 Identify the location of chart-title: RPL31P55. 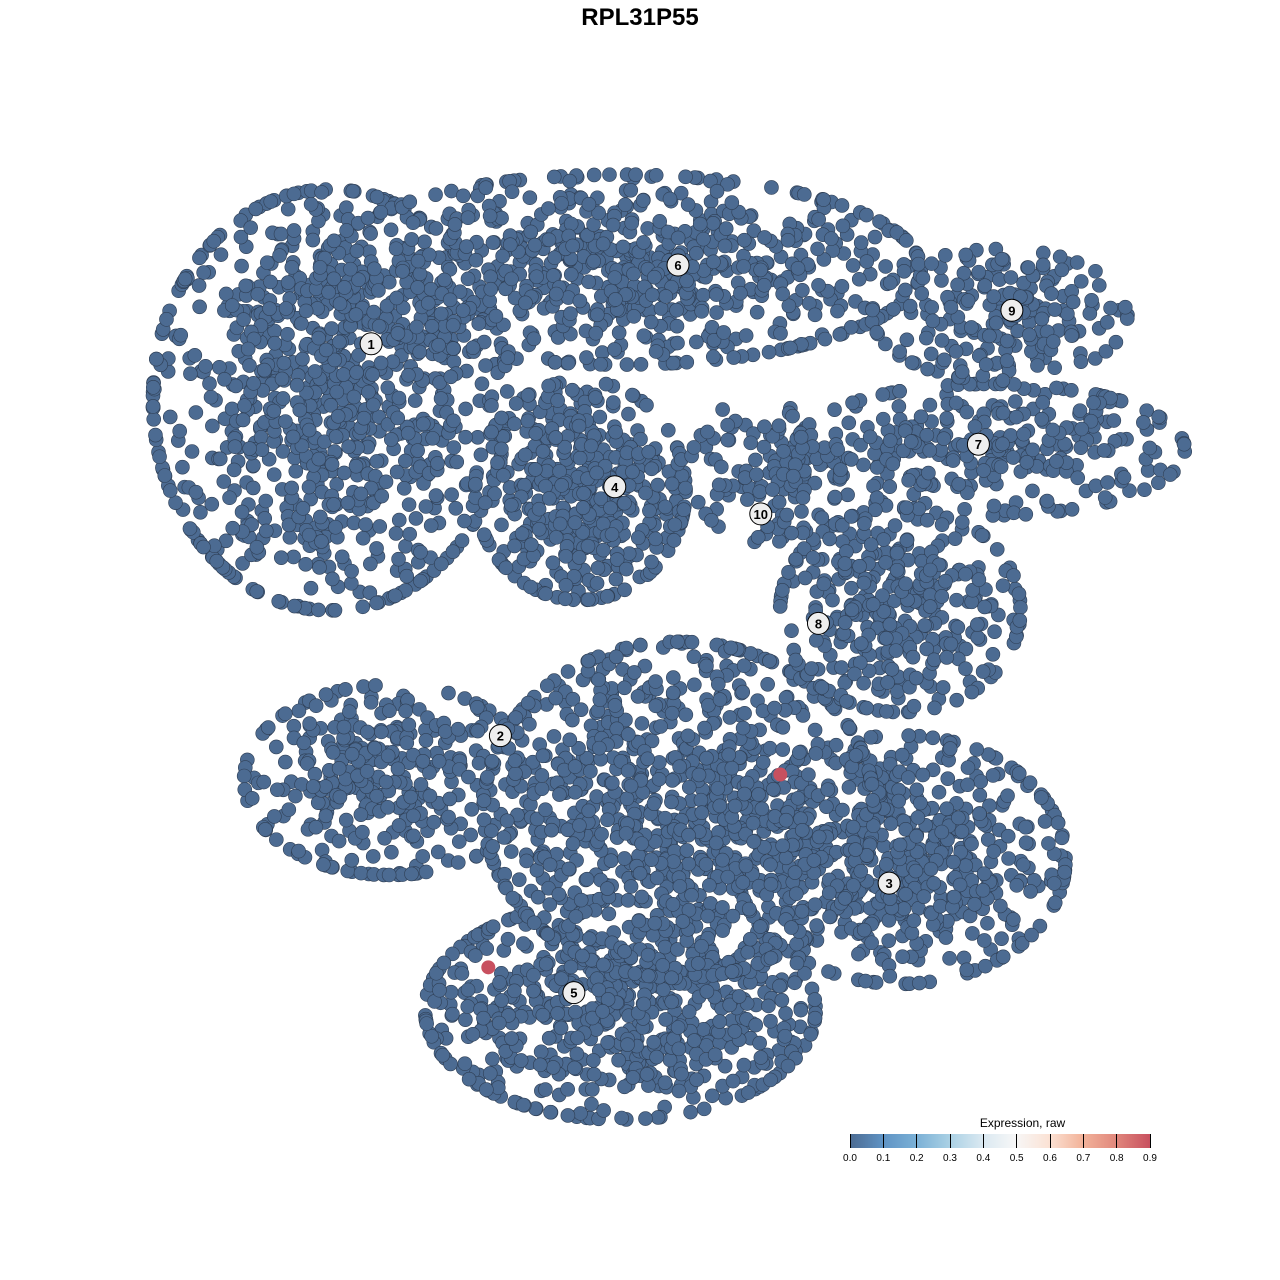
(640, 17).